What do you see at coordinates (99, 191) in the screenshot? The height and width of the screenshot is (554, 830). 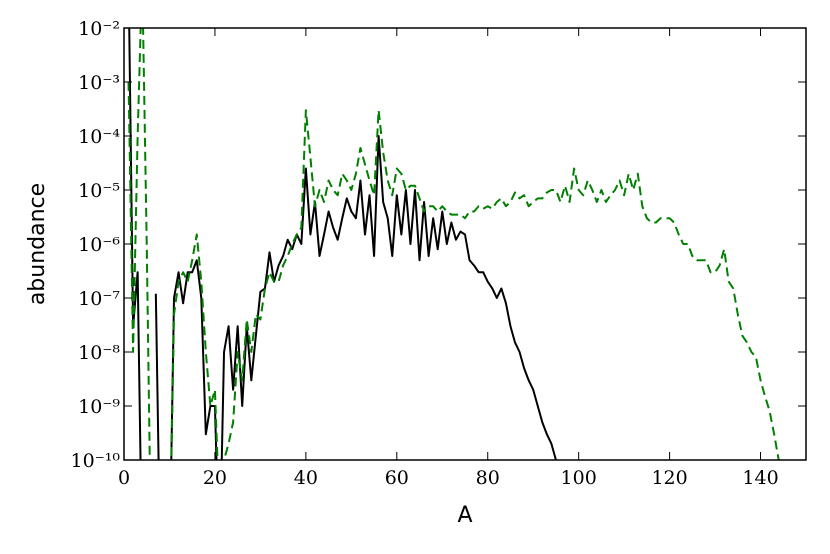 I see `y-tick-label: 10⁻⁵` at bounding box center [99, 191].